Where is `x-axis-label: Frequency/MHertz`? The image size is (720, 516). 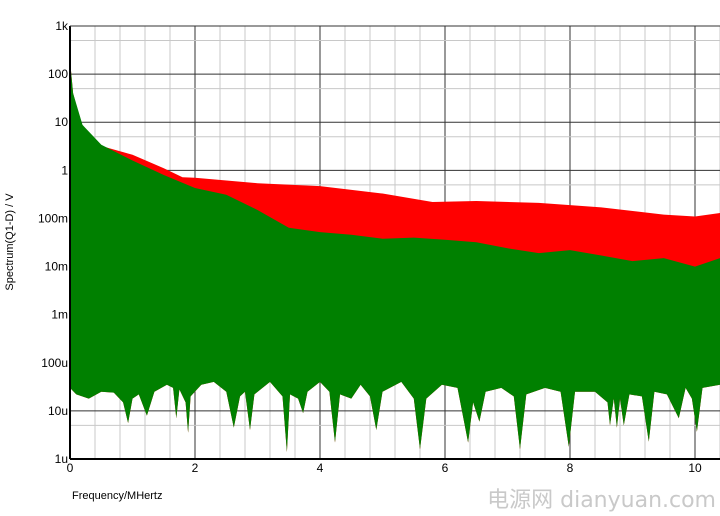
x-axis-label: Frequency/MHertz is located at coordinates (117, 496).